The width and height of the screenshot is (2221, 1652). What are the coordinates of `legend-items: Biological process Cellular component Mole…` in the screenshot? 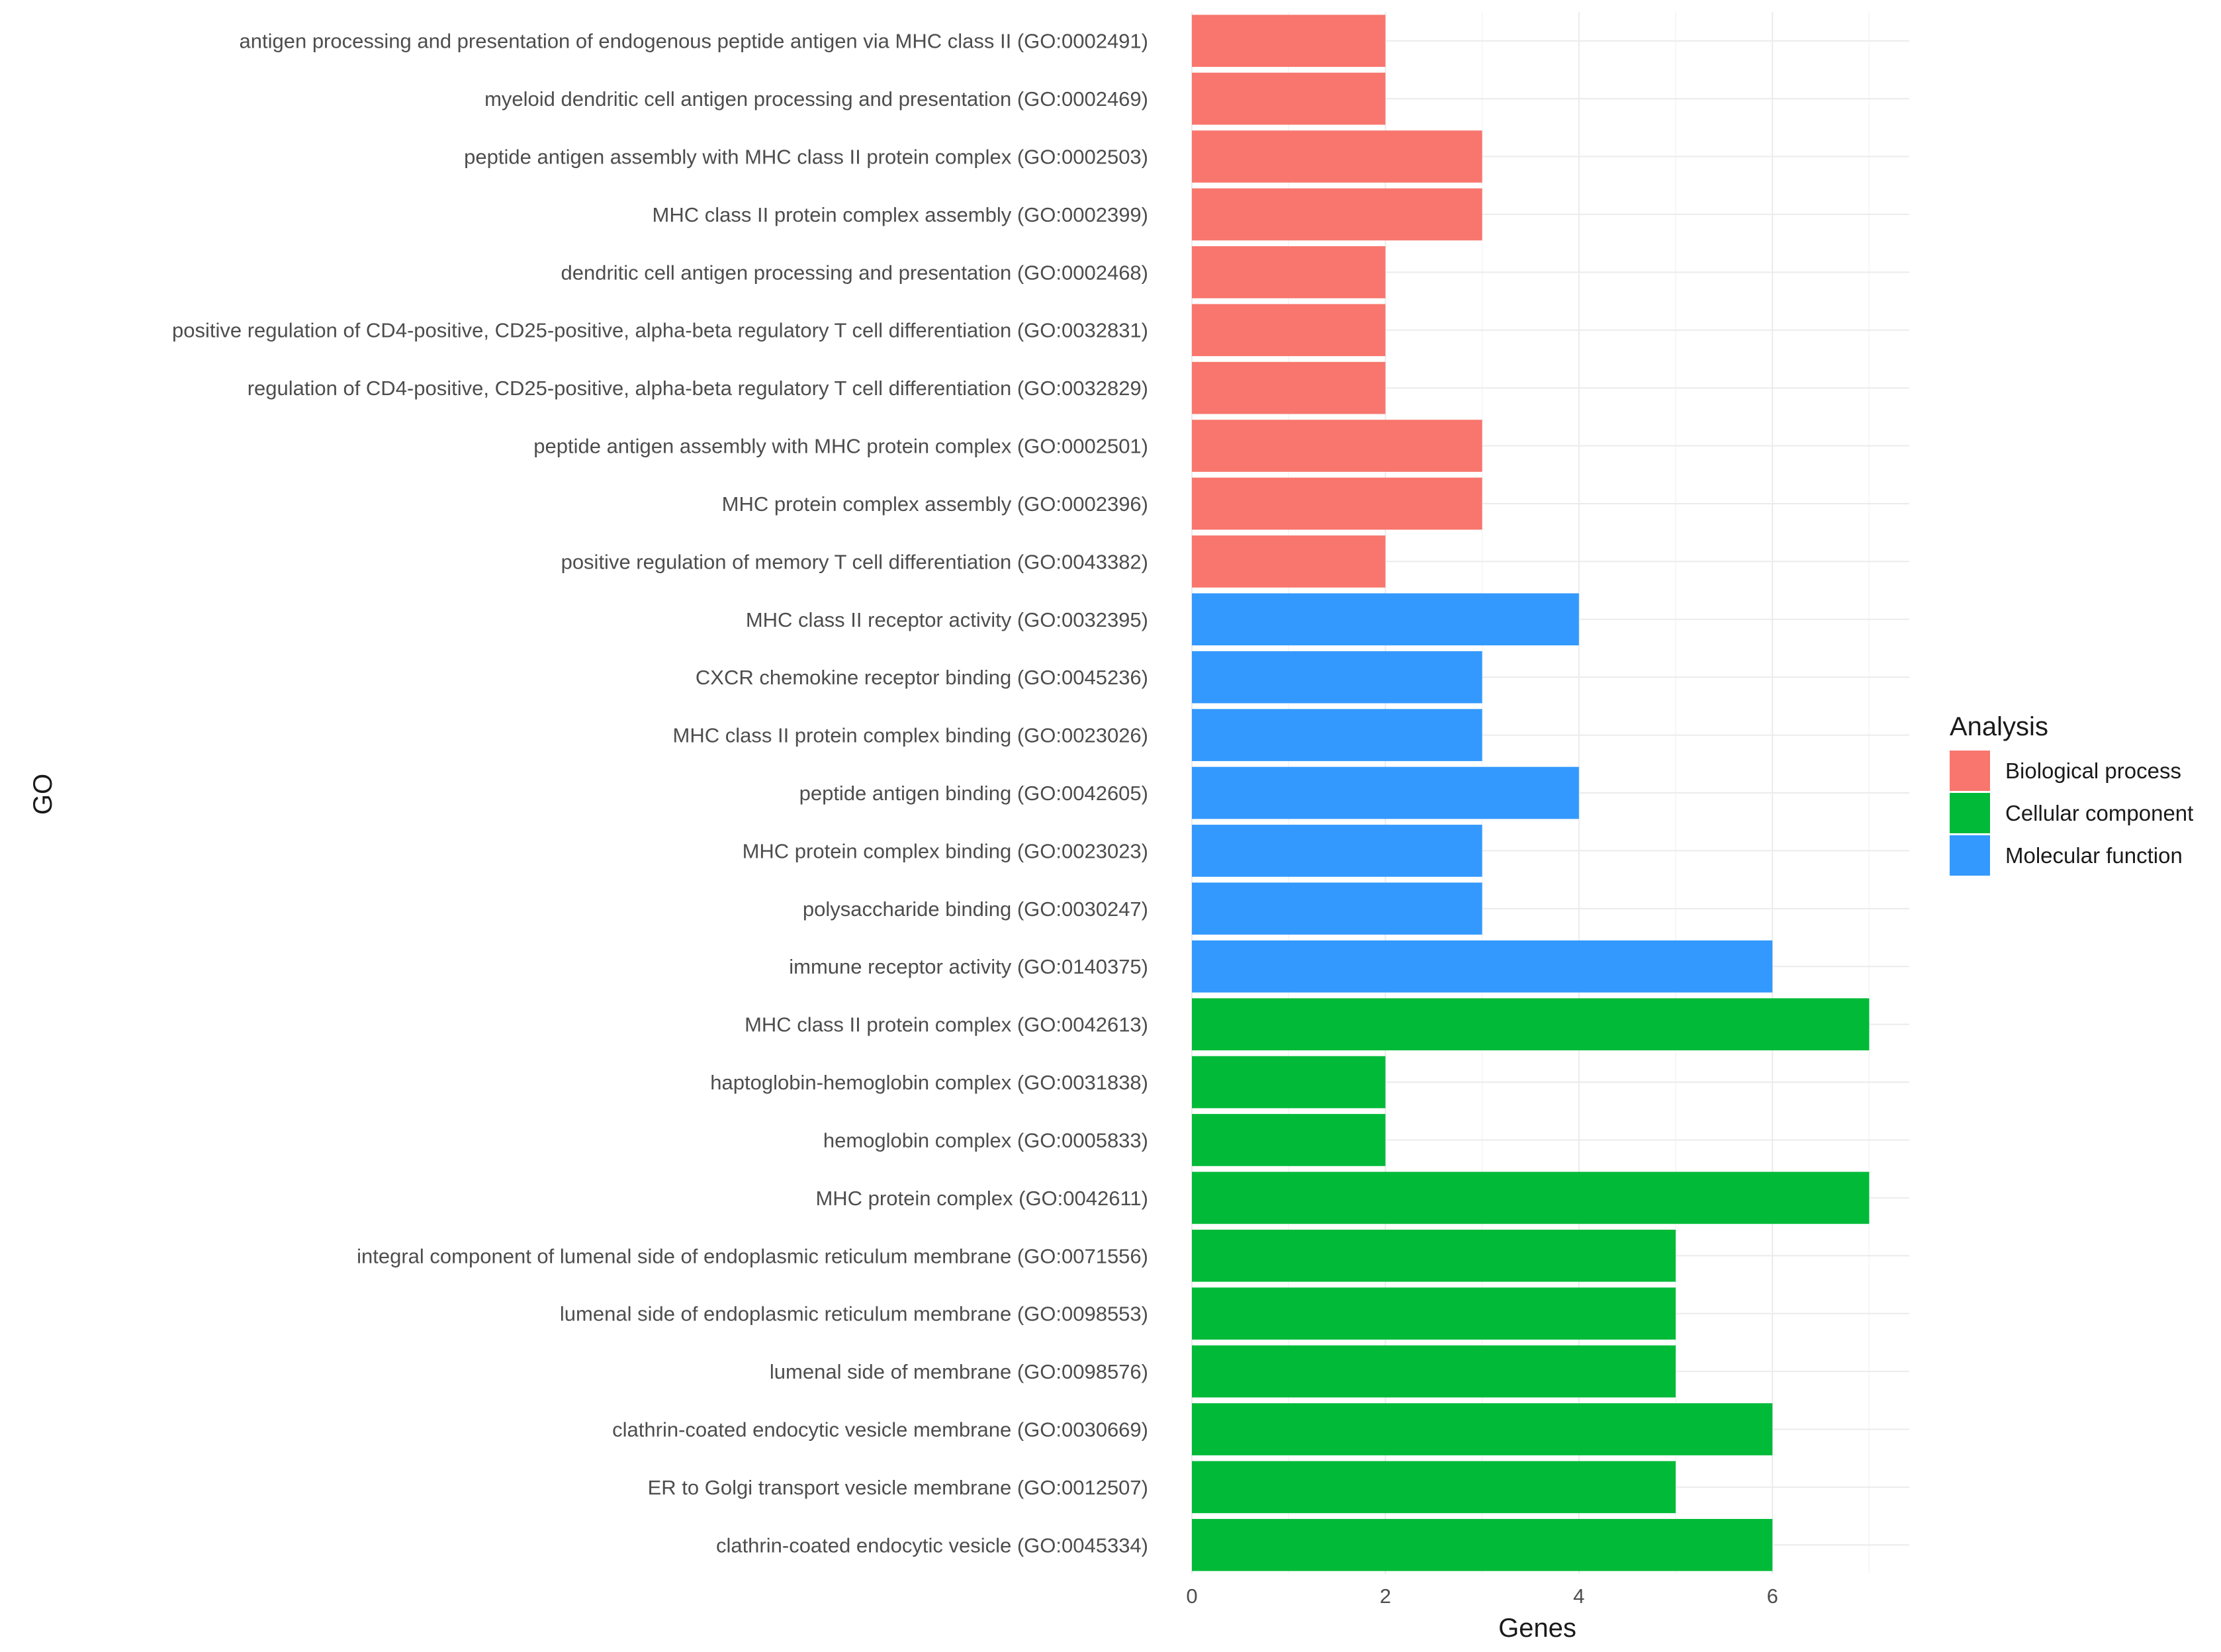 It's located at (2071, 813).